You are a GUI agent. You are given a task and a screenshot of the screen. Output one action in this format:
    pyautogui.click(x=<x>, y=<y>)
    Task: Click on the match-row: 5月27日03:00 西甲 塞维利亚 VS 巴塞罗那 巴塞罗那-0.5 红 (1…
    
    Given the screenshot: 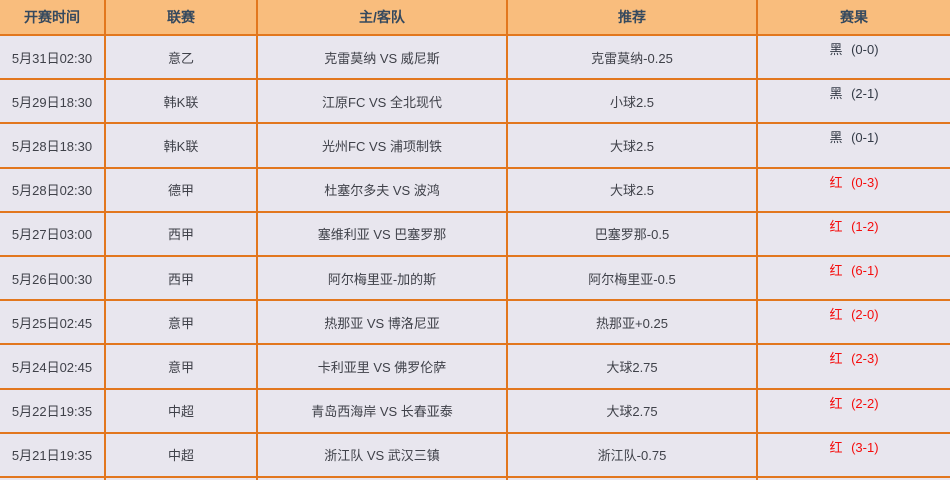 What is the action you would take?
    pyautogui.click(x=475, y=233)
    